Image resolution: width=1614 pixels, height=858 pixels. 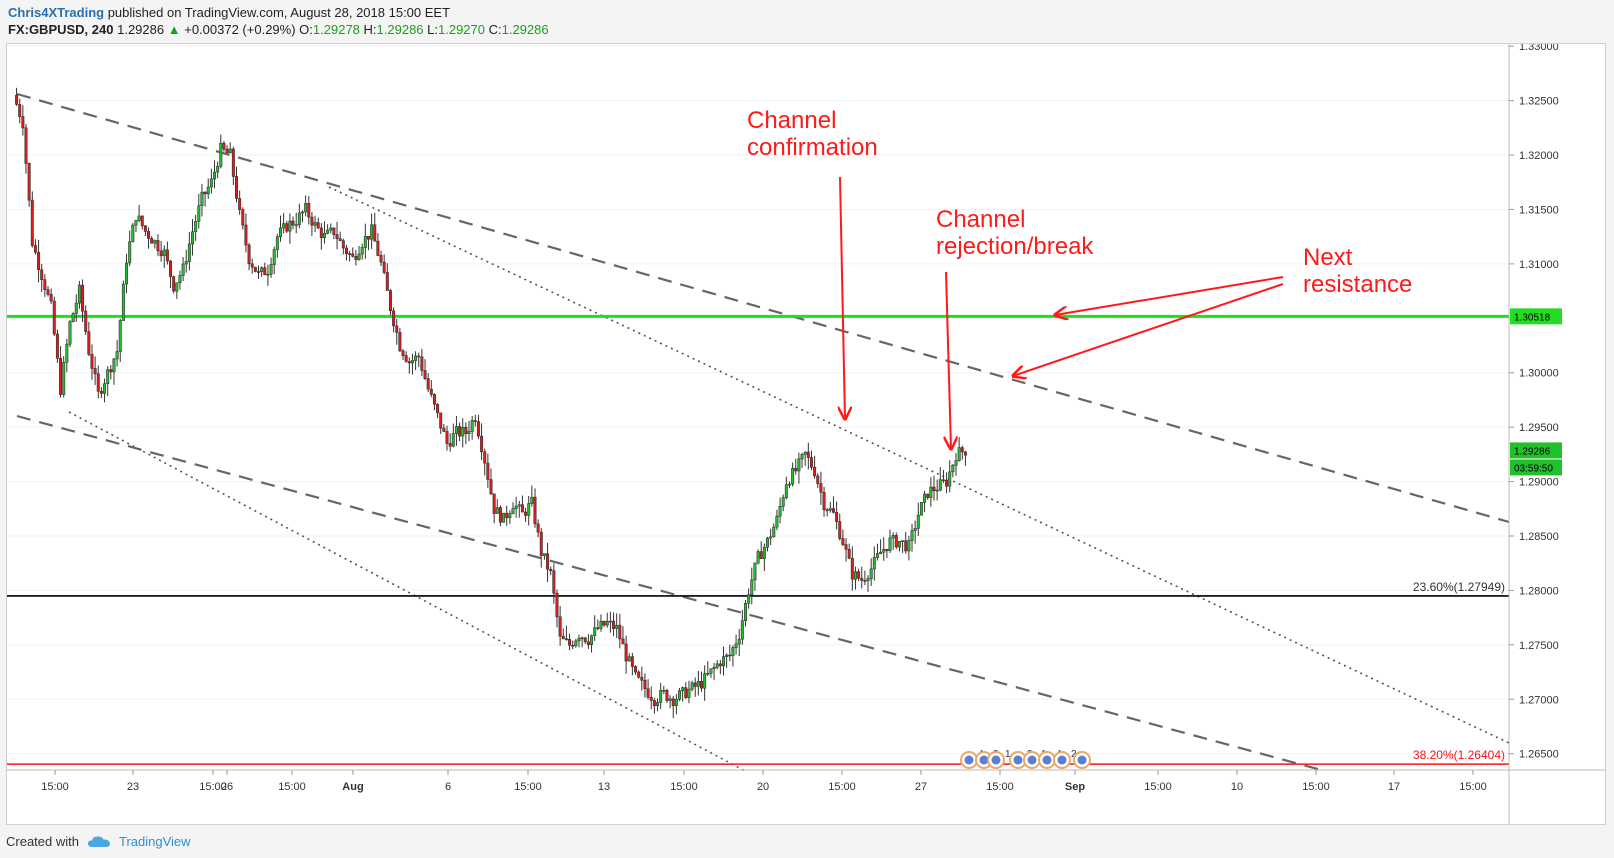 What do you see at coordinates (56, 12) in the screenshot?
I see `author-link: Chris4XTrading` at bounding box center [56, 12].